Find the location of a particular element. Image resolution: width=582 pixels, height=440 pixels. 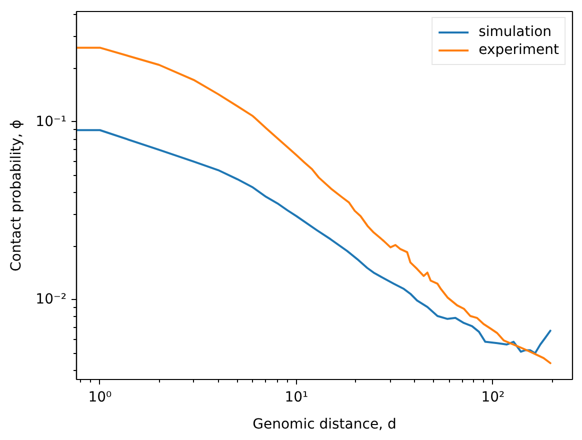

x-tick-label: 10⁰ is located at coordinates (100, 398).